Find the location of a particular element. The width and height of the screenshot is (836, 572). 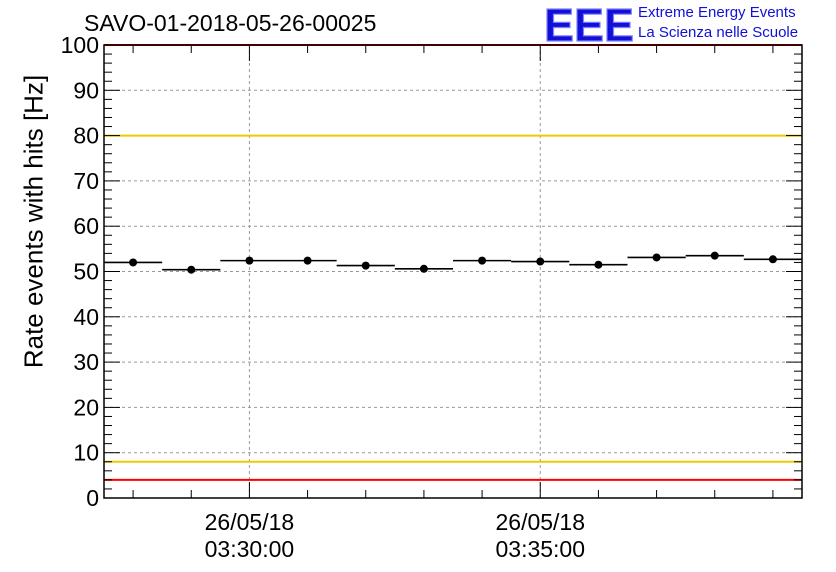

x-tick-label-time: 03:30:00 is located at coordinates (250, 549).